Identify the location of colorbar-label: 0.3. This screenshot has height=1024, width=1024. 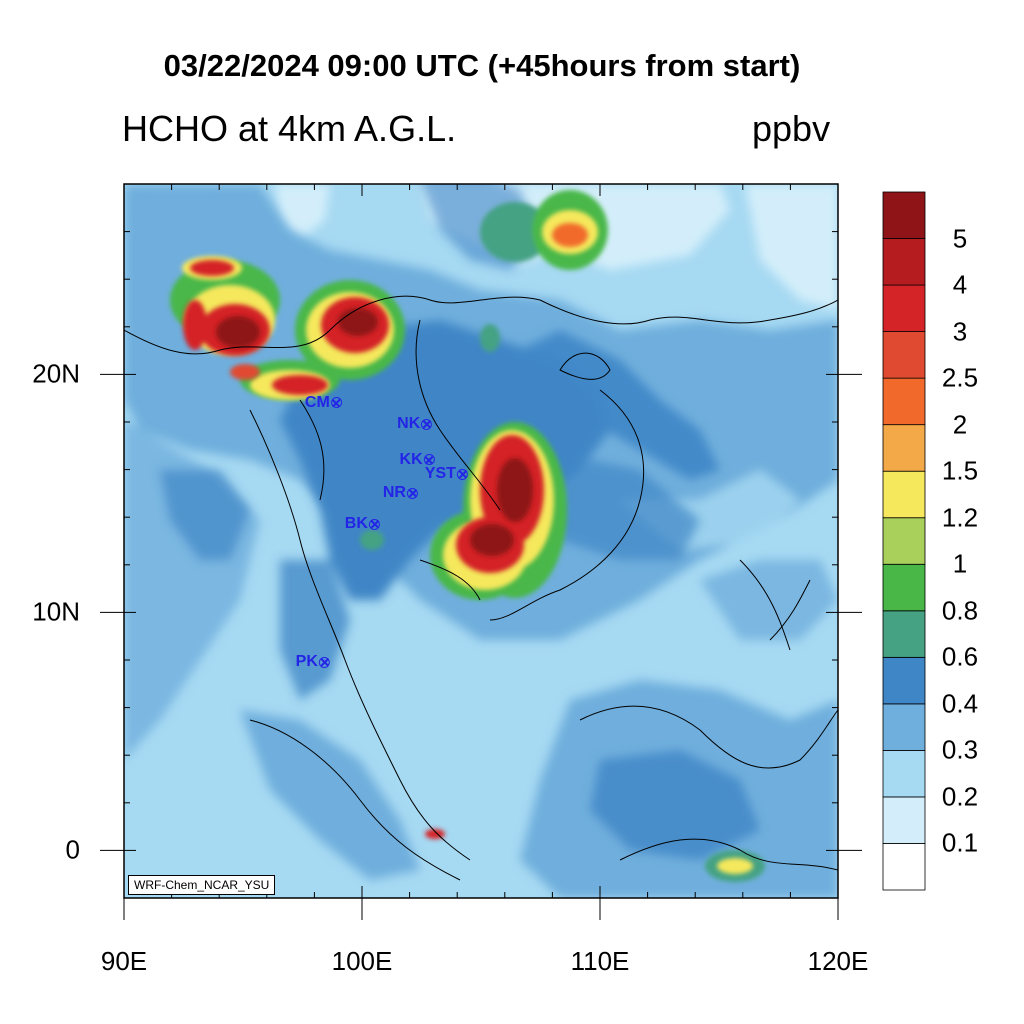
(960, 749).